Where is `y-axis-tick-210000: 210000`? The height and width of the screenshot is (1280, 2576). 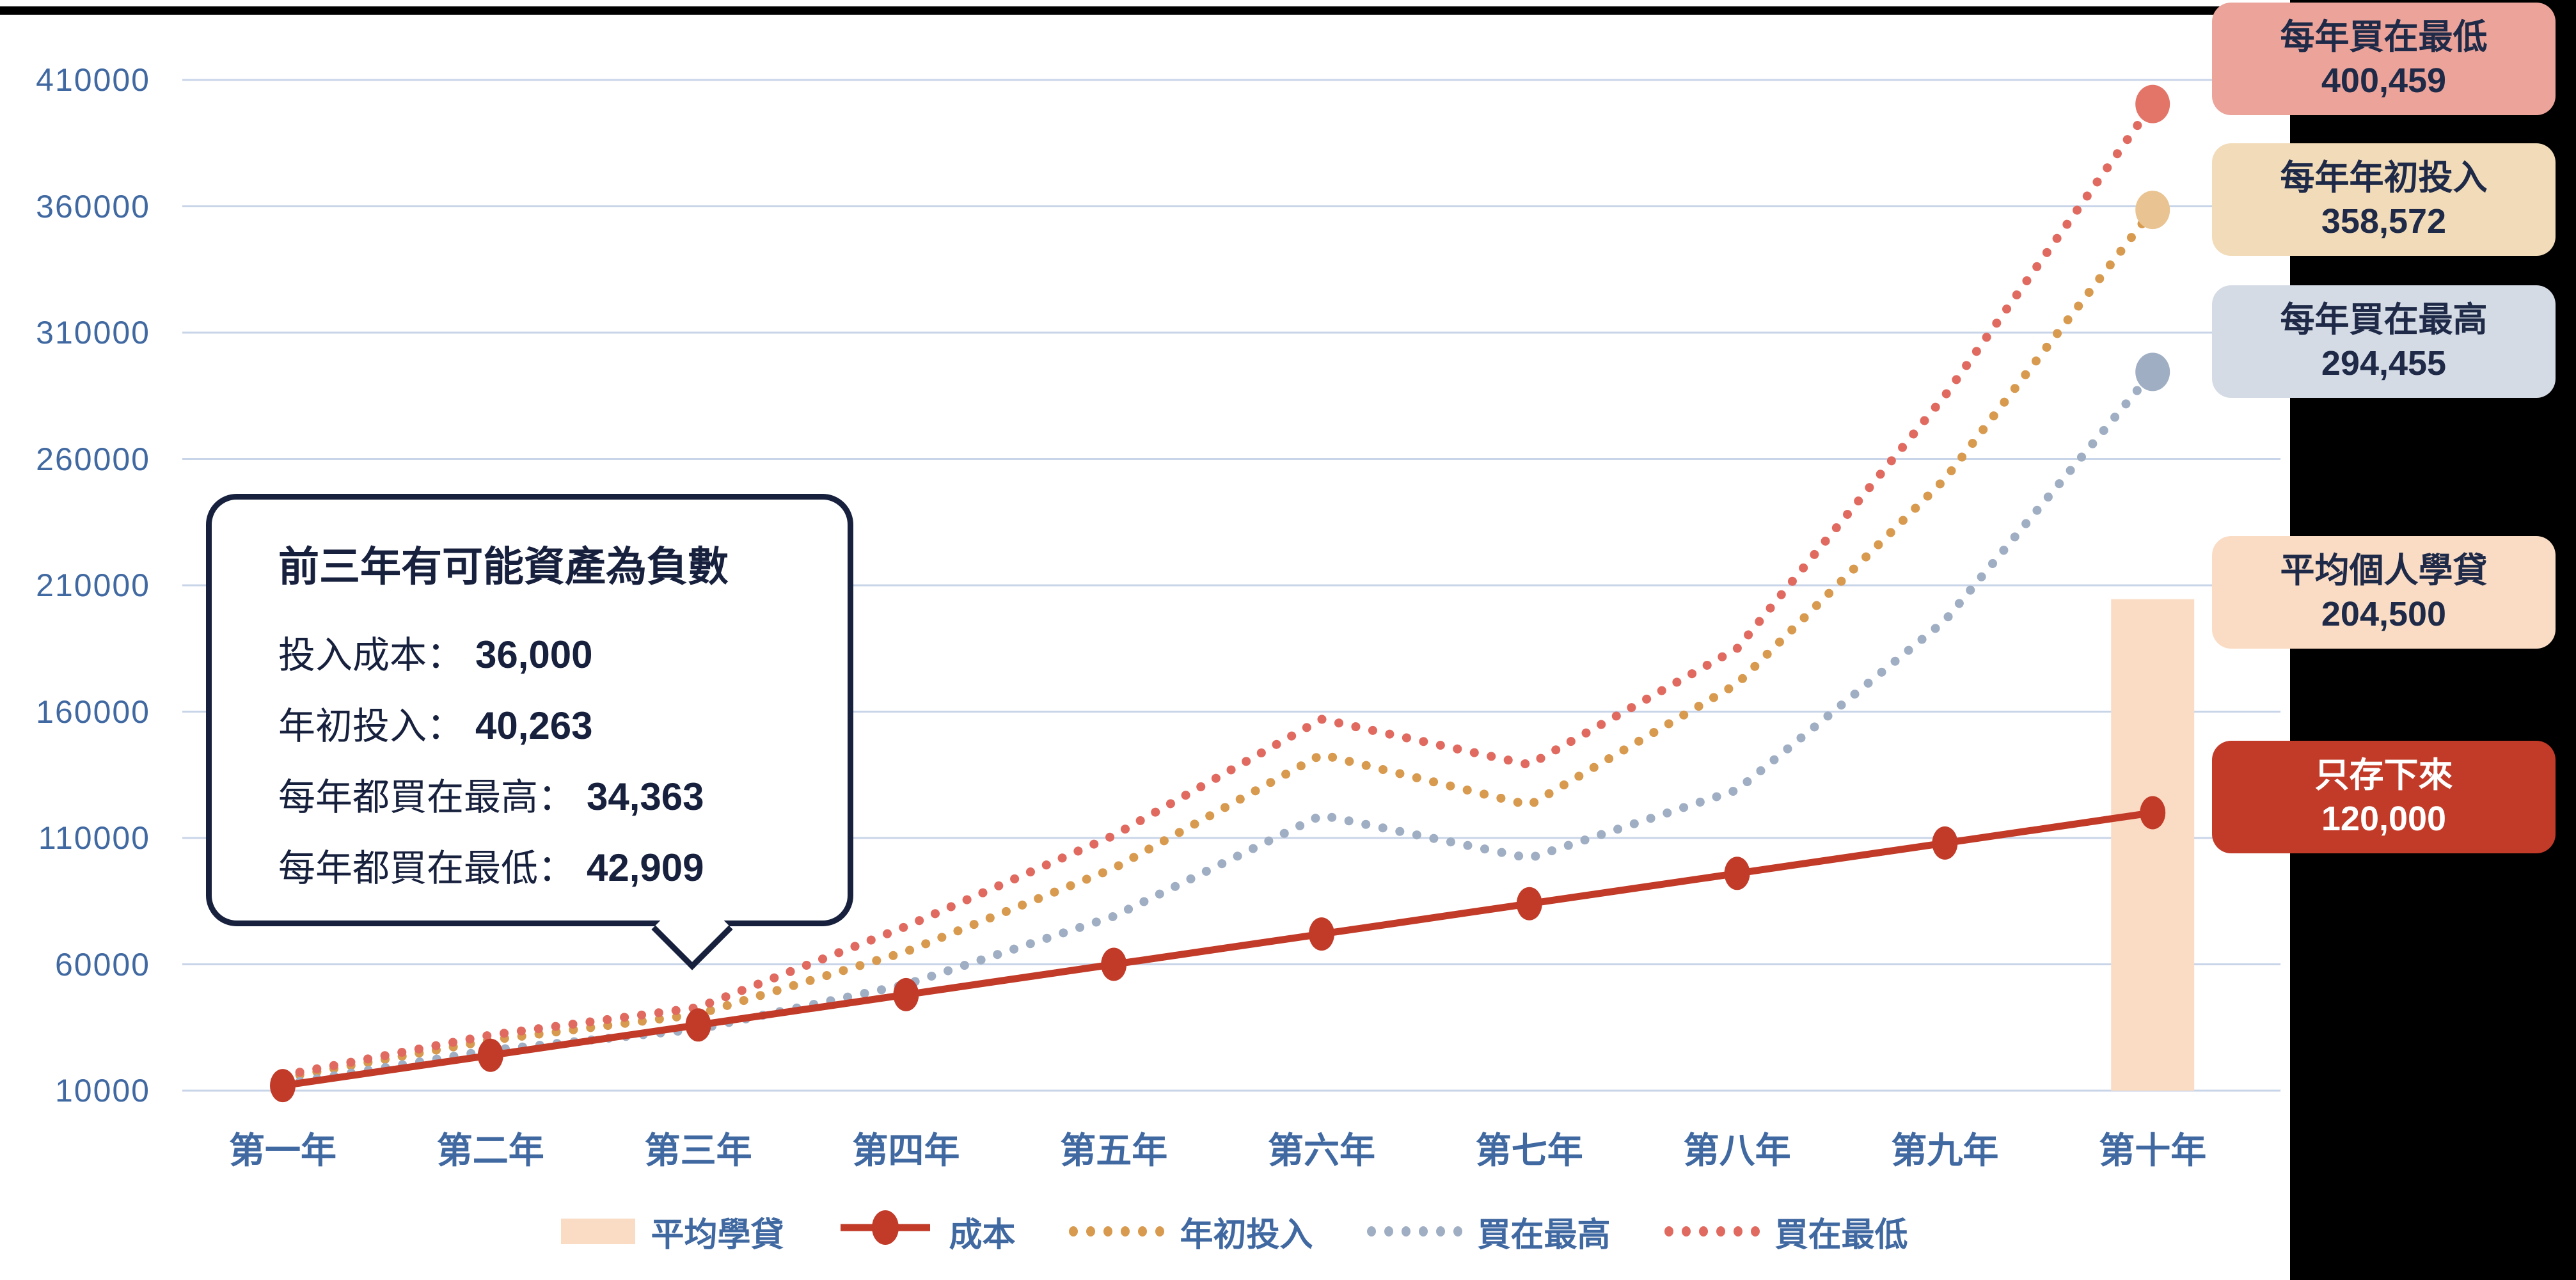 y-axis-tick-210000: 210000 is located at coordinates (93, 585).